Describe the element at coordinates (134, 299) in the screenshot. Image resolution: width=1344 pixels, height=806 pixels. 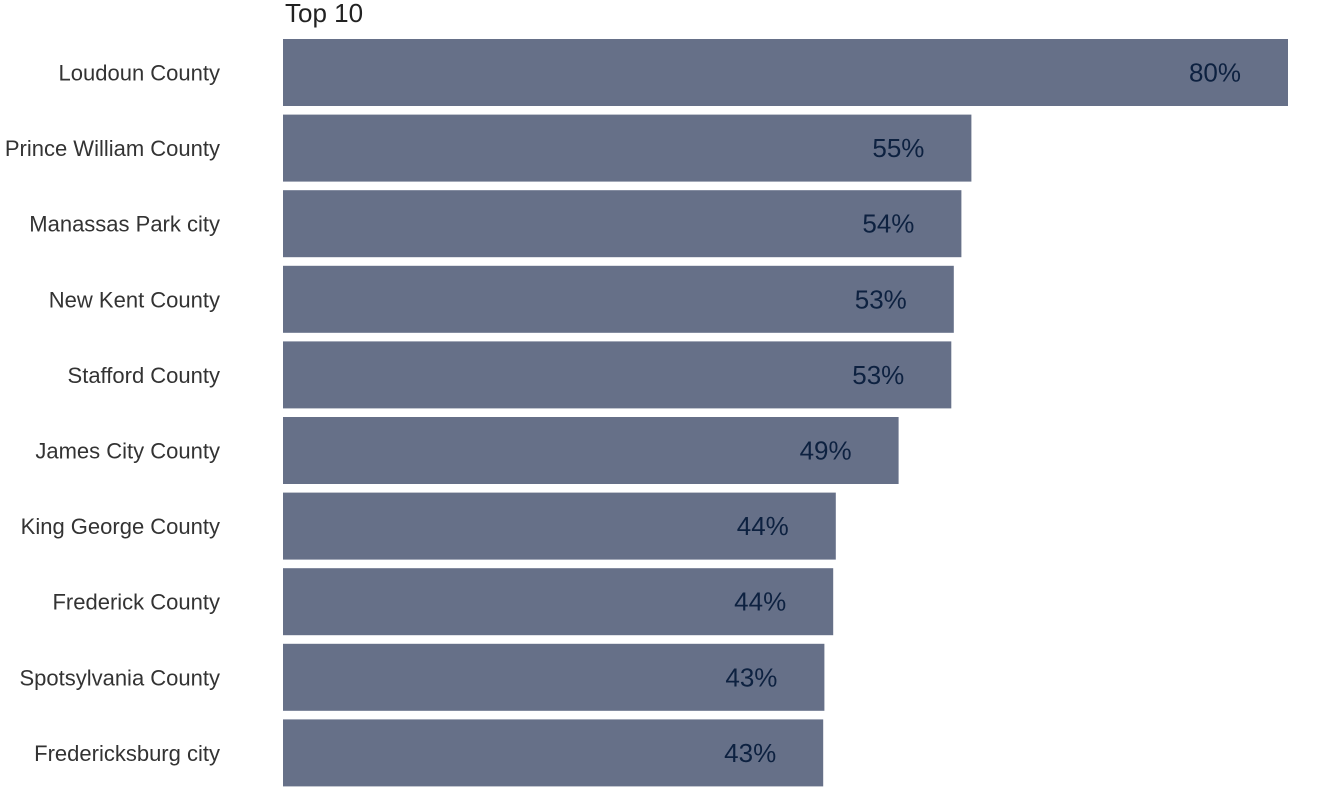
I see `category-label: New Kent County` at that location.